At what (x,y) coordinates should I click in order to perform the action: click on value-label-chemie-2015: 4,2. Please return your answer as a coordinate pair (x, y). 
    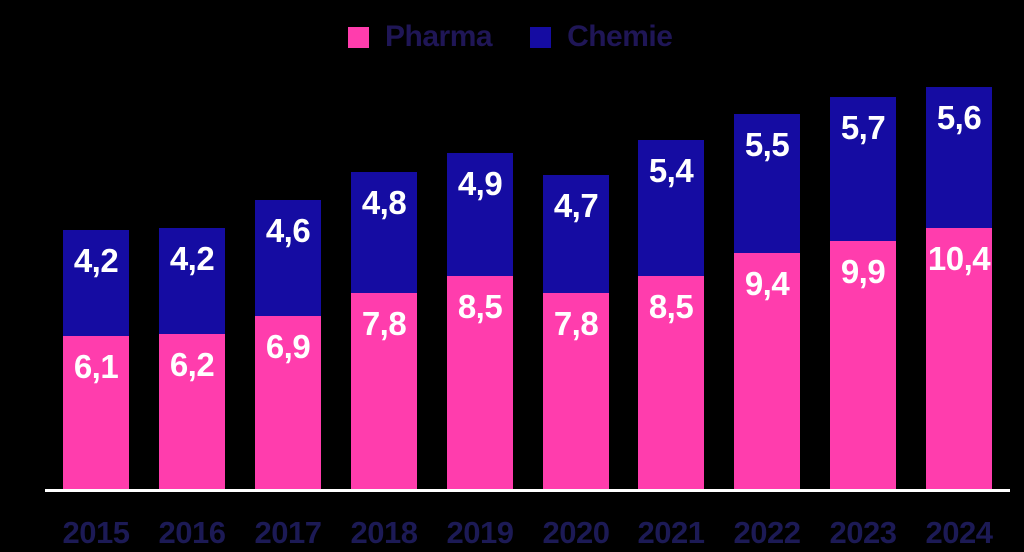
    Looking at the image, I should click on (96, 260).